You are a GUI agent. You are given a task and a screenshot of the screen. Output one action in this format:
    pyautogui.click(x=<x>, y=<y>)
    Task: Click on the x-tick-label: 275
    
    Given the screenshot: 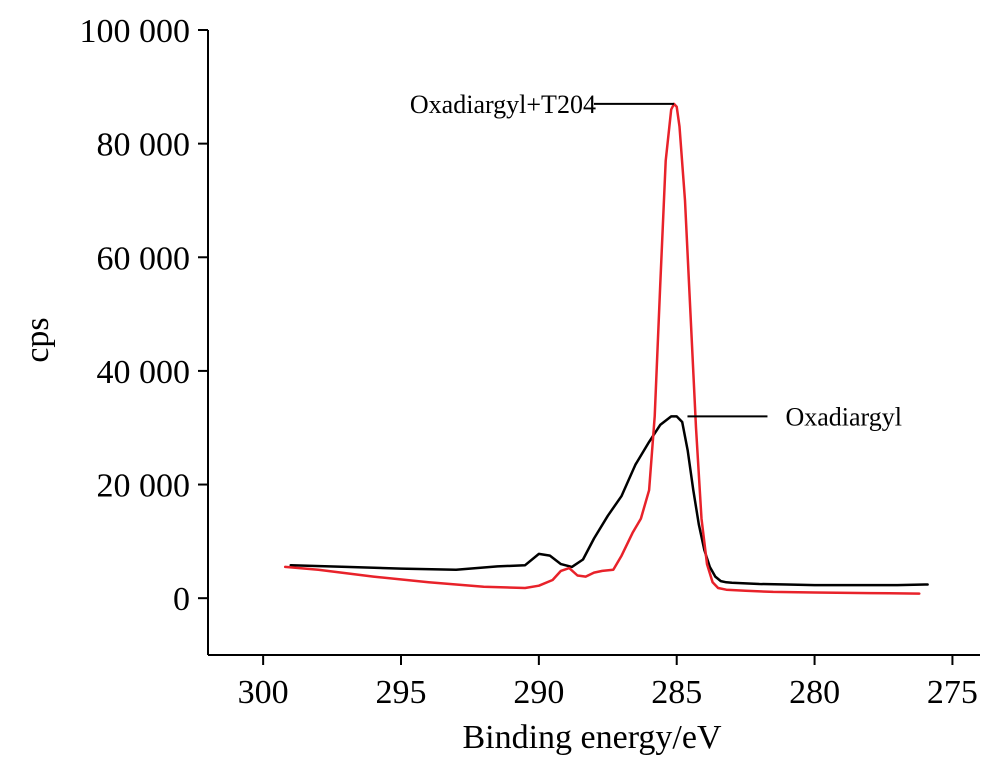 What is the action you would take?
    pyautogui.click(x=952, y=692)
    